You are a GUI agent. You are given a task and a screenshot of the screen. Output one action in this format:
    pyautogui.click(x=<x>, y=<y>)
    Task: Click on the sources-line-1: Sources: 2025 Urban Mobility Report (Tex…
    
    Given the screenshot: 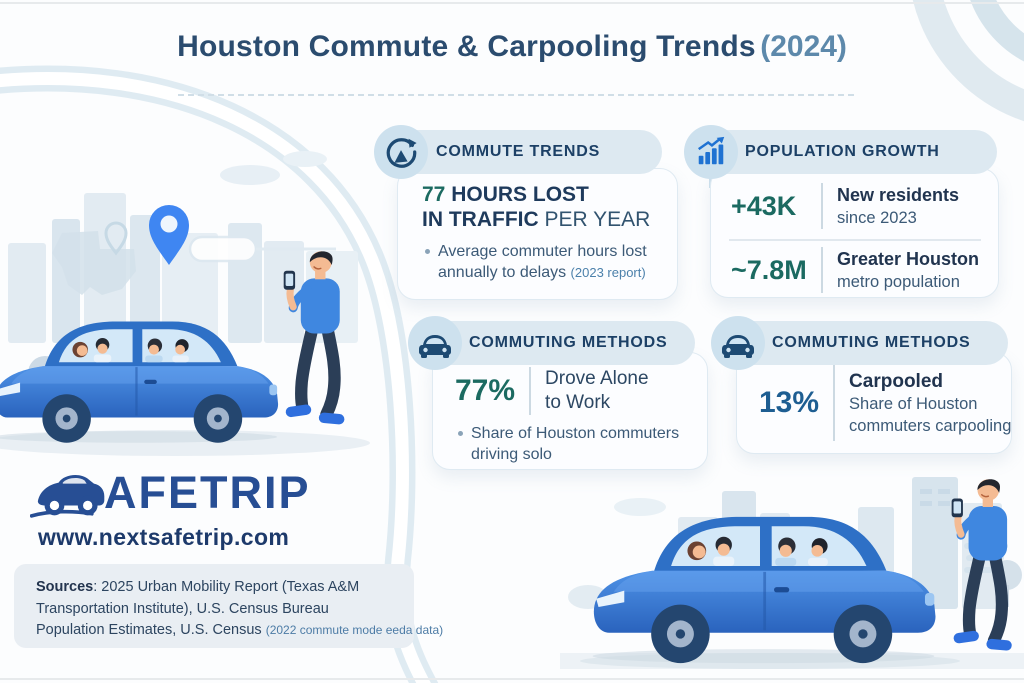 What is the action you would take?
    pyautogui.click(x=198, y=587)
    